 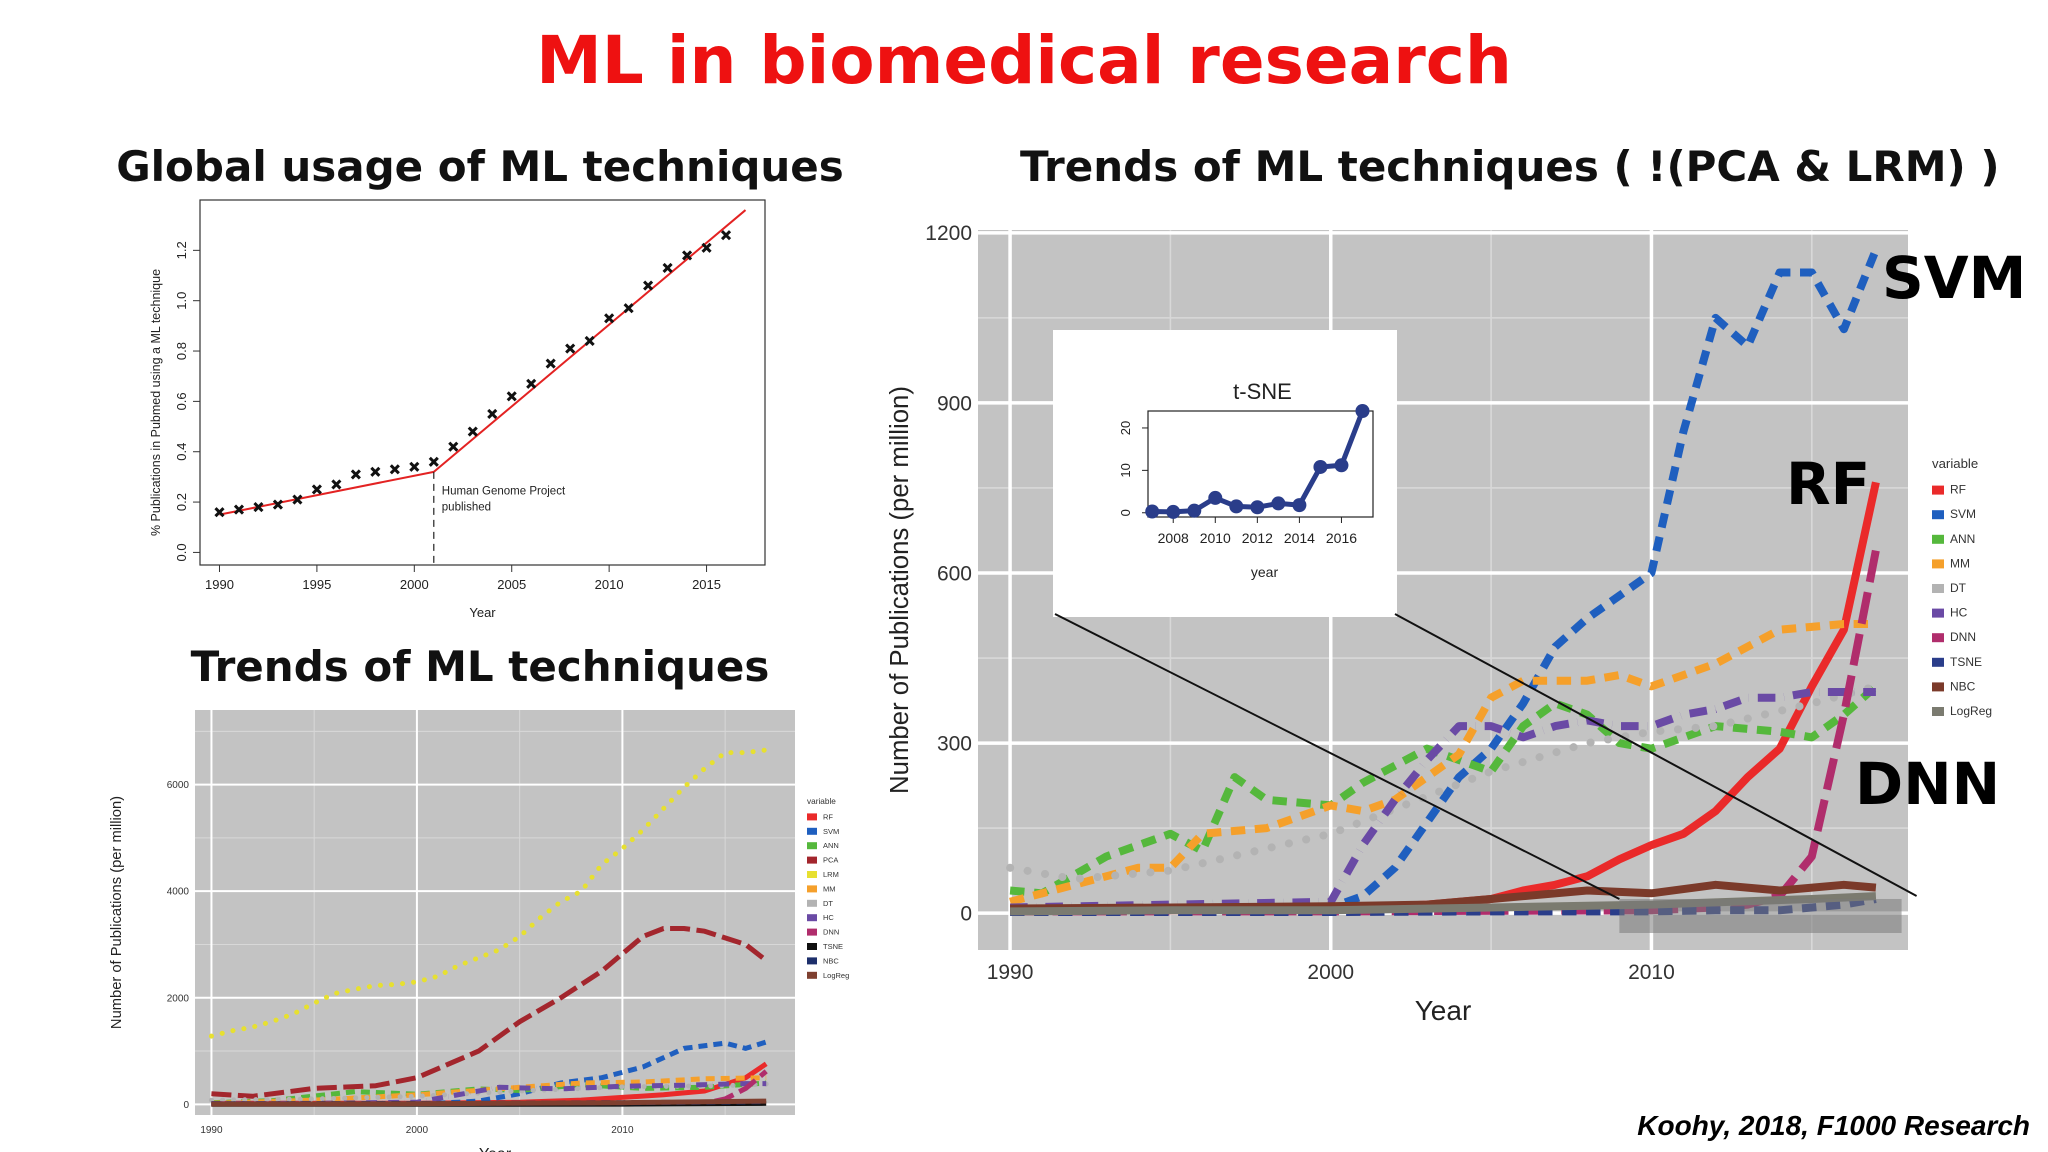 I want to click on citation: Koohy, 2018, F1000 Research, so click(x=1833, y=1125).